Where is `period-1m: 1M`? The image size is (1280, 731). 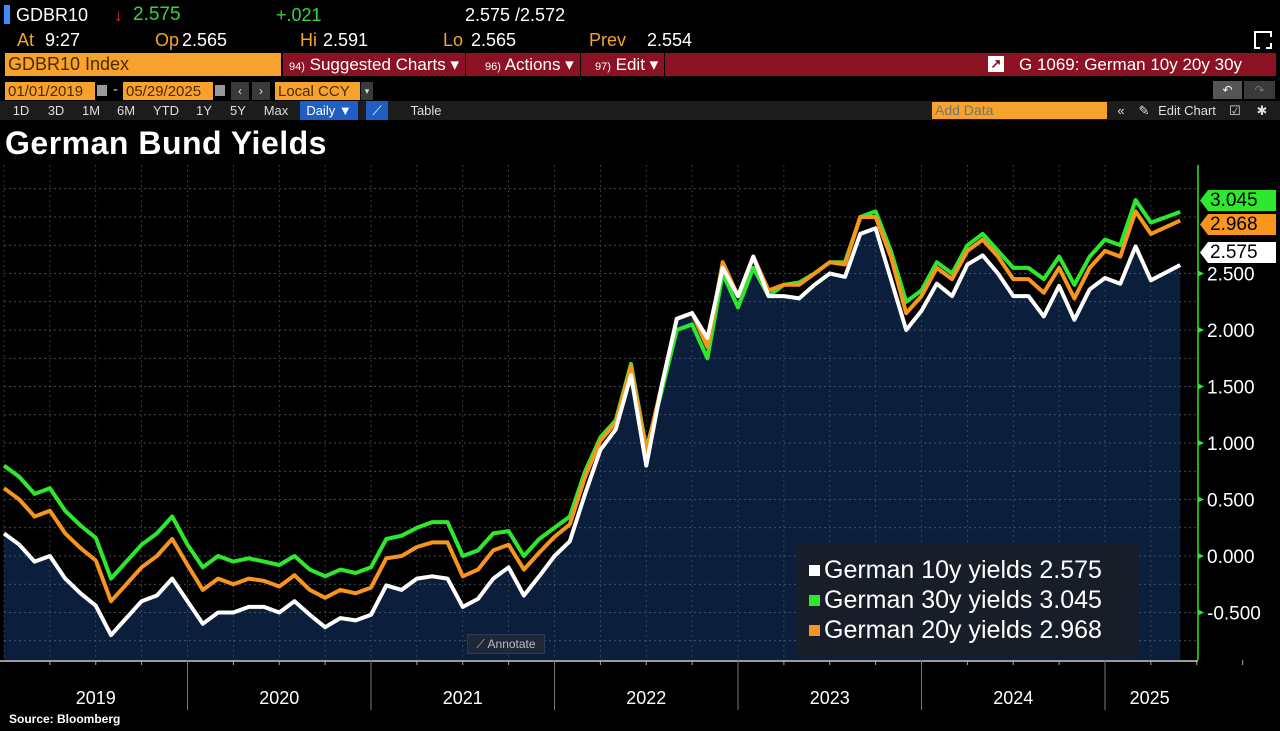
period-1m: 1M is located at coordinates (91, 110).